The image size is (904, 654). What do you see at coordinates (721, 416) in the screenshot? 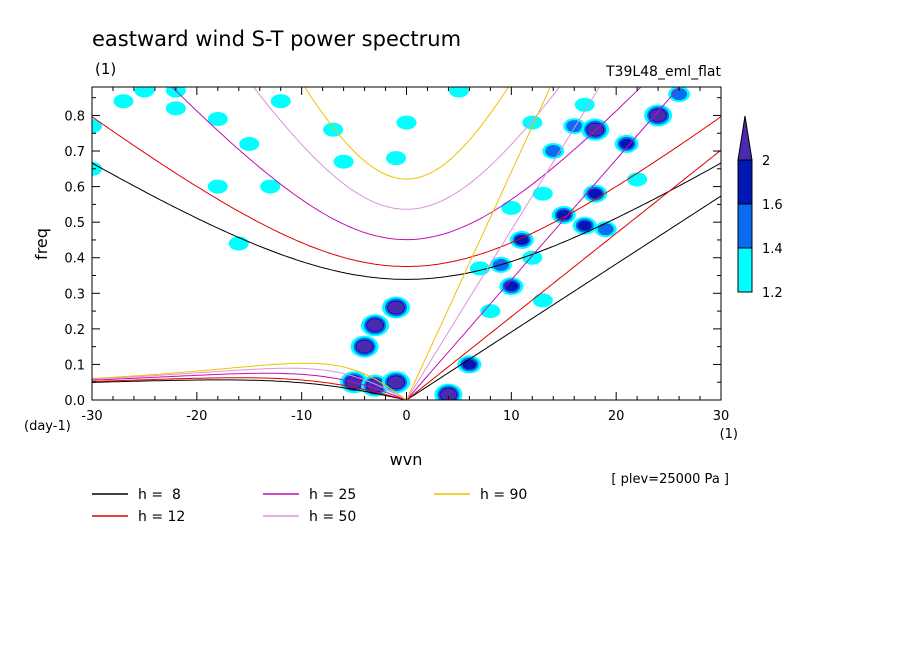
I see `x-tick-label: 30` at bounding box center [721, 416].